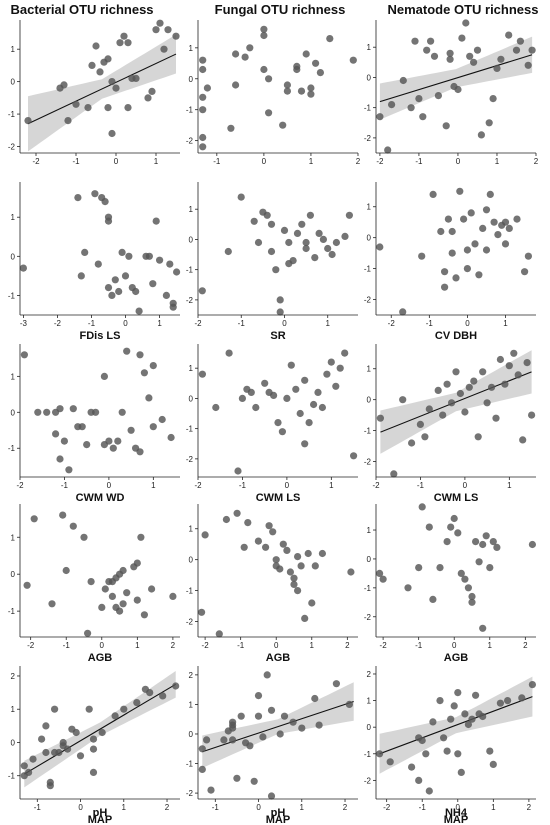 The image size is (550, 825). What do you see at coordinates (280, 9) in the screenshot?
I see `column-title-2: Fungal OTU richness` at bounding box center [280, 9].